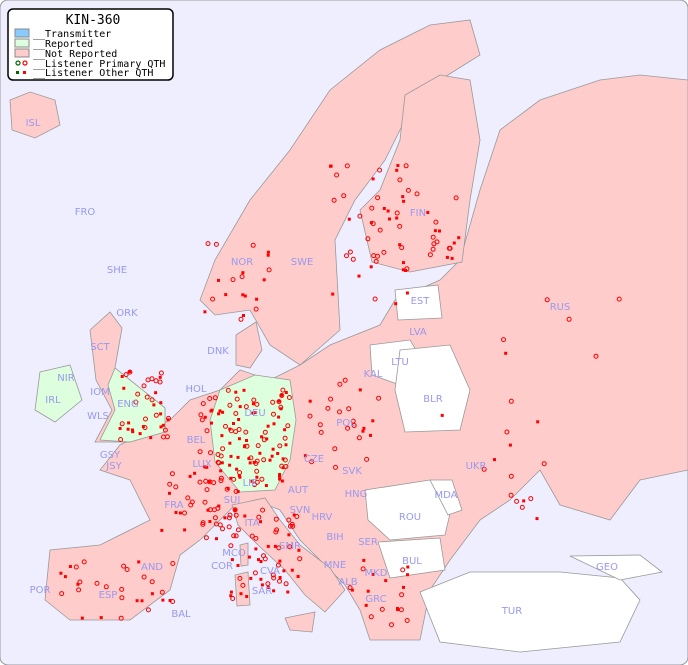 The image size is (688, 665). Describe the element at coordinates (446, 495) in the screenshot. I see `country-label-mda: MDA` at that location.